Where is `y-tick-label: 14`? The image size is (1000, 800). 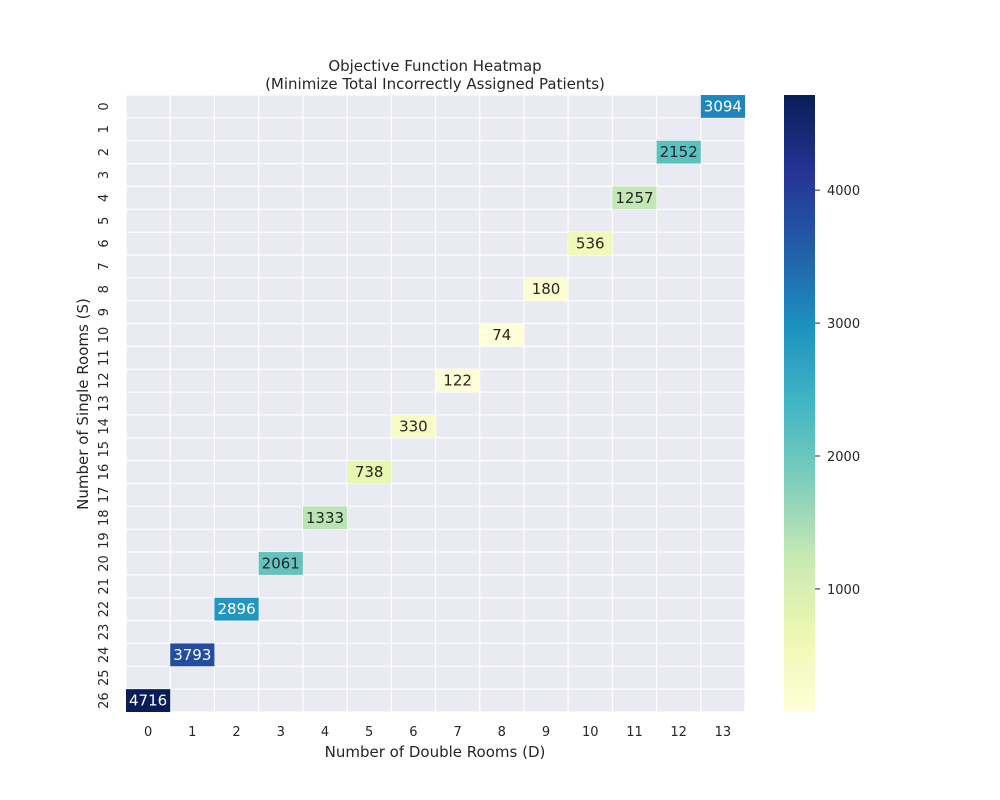 y-tick-label: 14 is located at coordinates (104, 426).